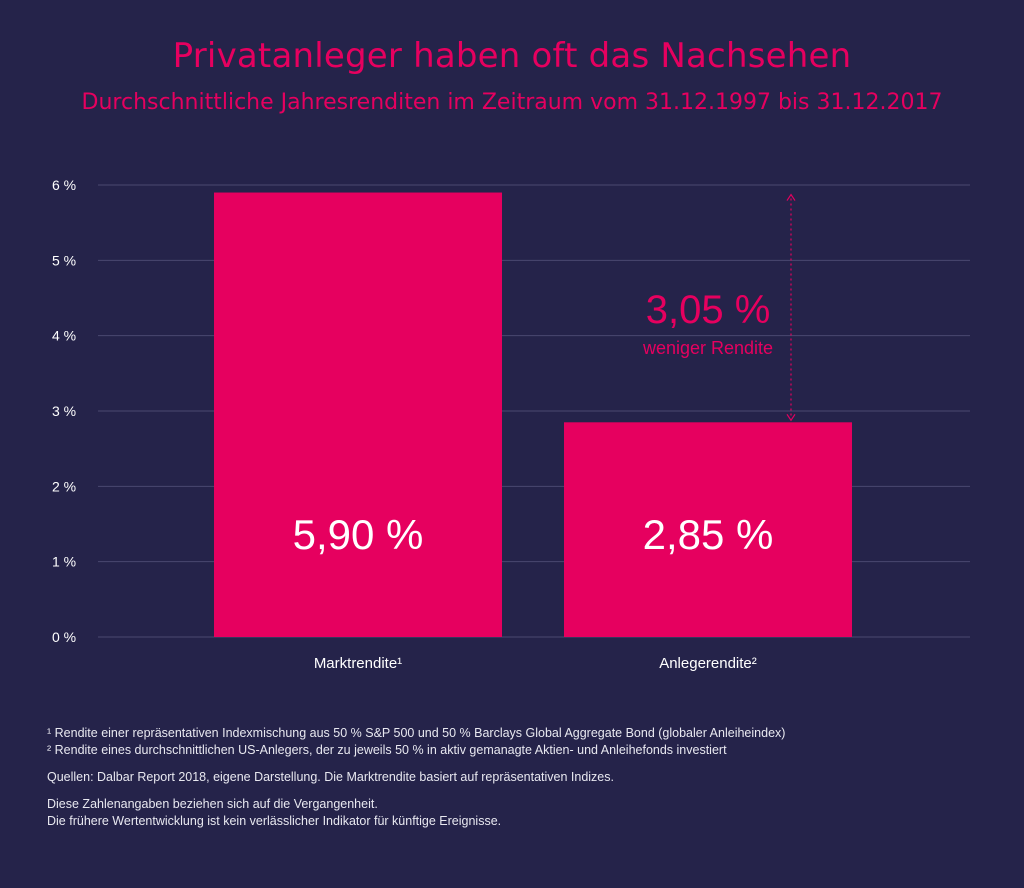 This screenshot has width=1024, height=888. What do you see at coordinates (64, 185) in the screenshot?
I see `y-tick-label: 6 %` at bounding box center [64, 185].